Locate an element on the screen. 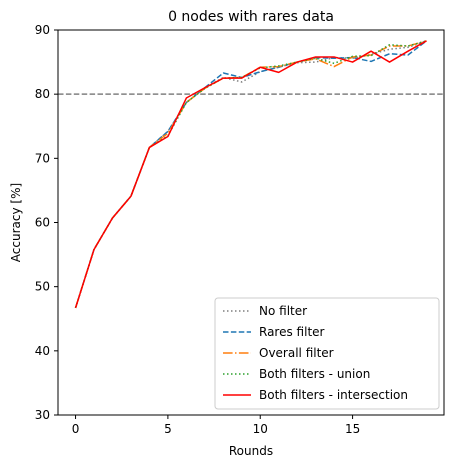  x-tick-label: 15 is located at coordinates (352, 429).